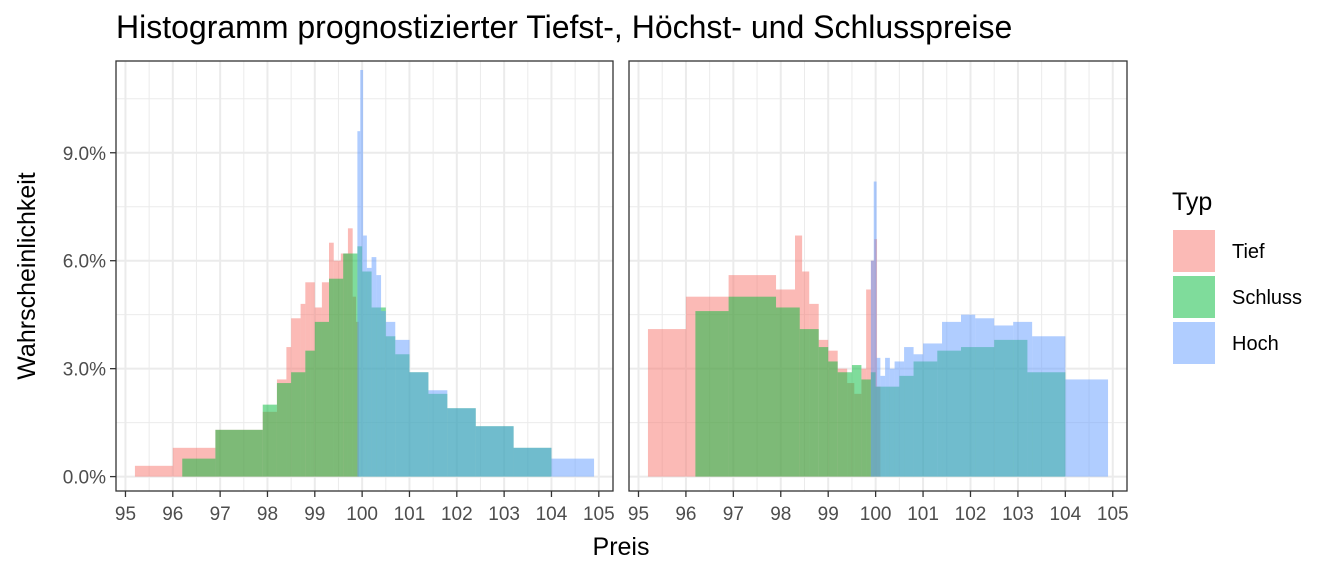  Describe the element at coordinates (621, 547) in the screenshot. I see `x-axis-title: Preis` at that location.